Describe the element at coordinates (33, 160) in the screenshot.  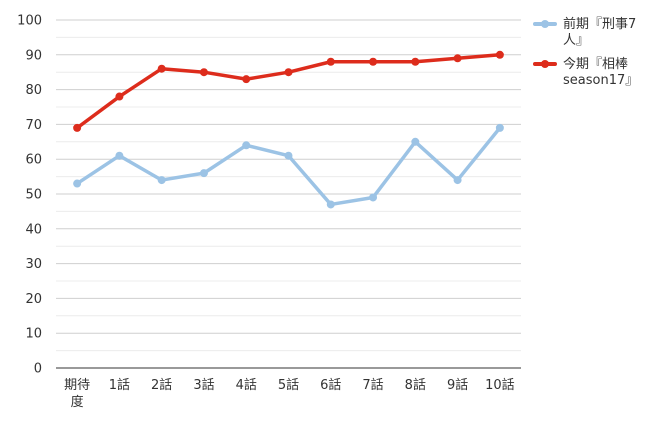
I see `y-tick-label: 60` at that location.